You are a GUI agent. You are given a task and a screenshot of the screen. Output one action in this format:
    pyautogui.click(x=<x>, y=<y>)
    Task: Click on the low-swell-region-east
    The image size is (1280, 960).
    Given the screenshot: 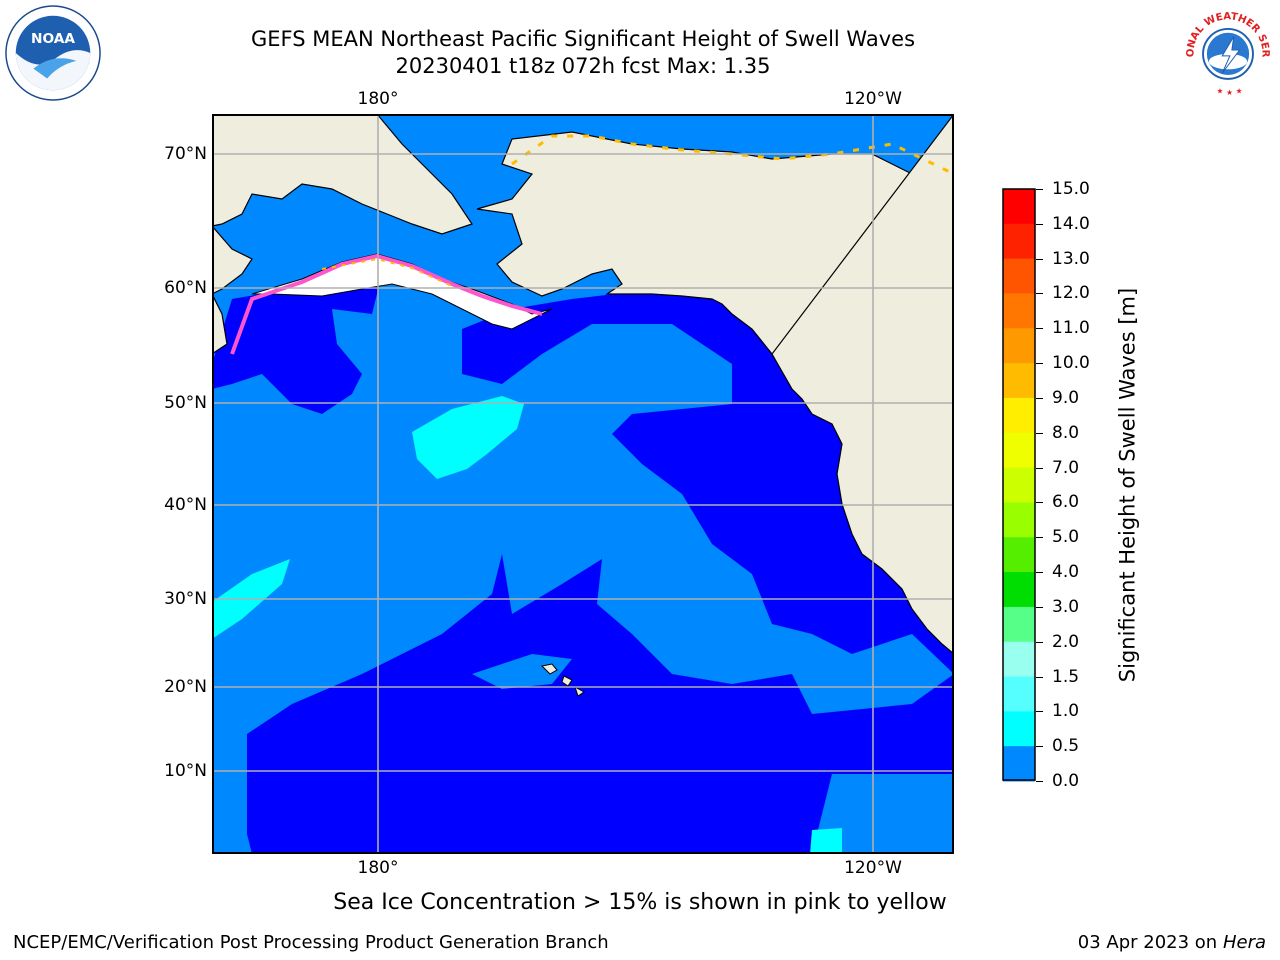 What is the action you would take?
    pyautogui.click(x=807, y=574)
    